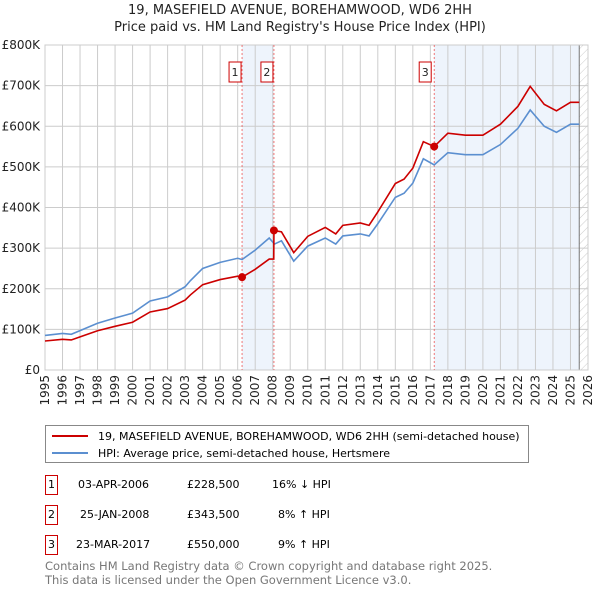 The width and height of the screenshot is (600, 590). Describe the element at coordinates (113, 544) in the screenshot. I see `transaction-date: 23-MAR-2017` at that location.